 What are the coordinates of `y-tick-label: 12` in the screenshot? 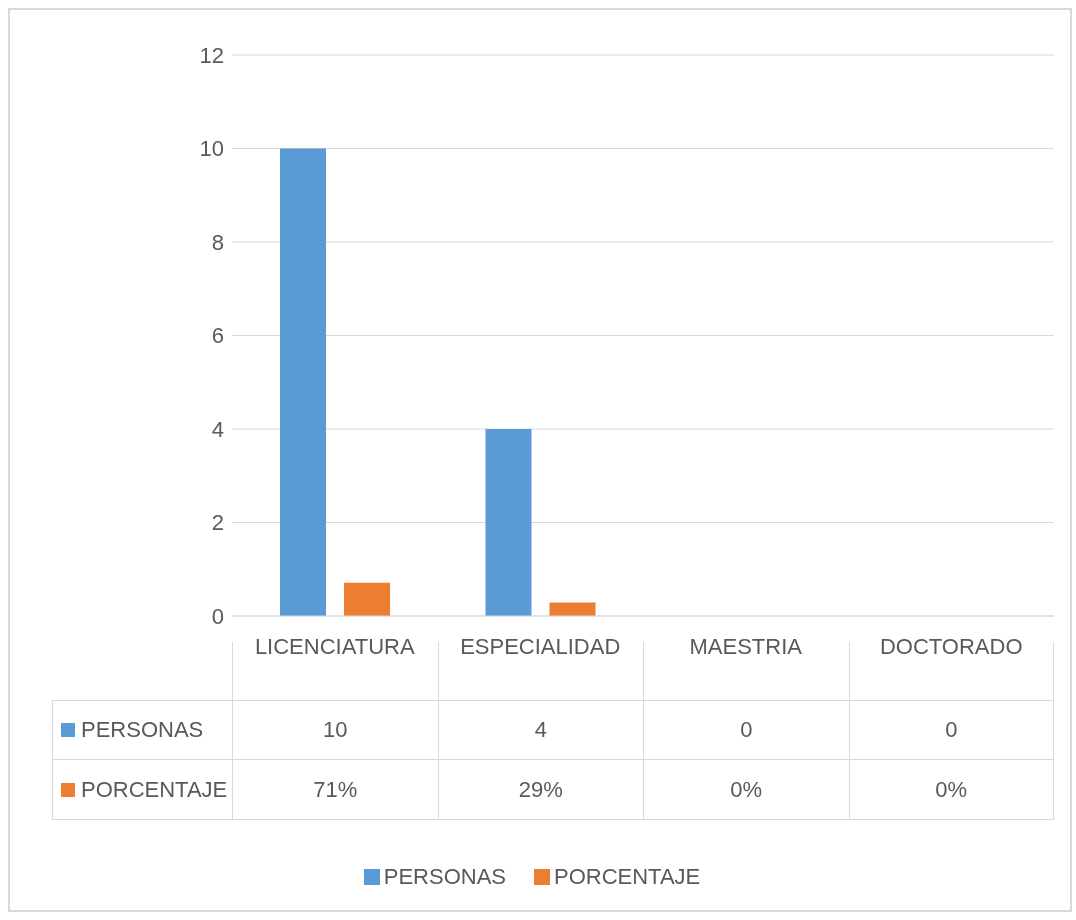 It's located at (211, 55).